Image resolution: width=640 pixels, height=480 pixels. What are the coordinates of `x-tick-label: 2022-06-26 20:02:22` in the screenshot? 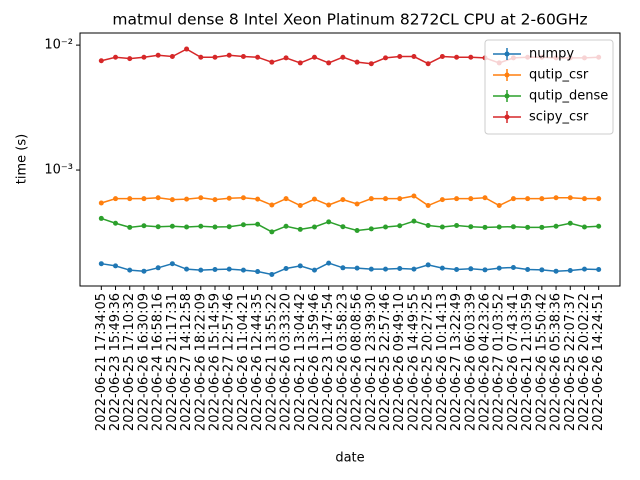 It's located at (584, 362).